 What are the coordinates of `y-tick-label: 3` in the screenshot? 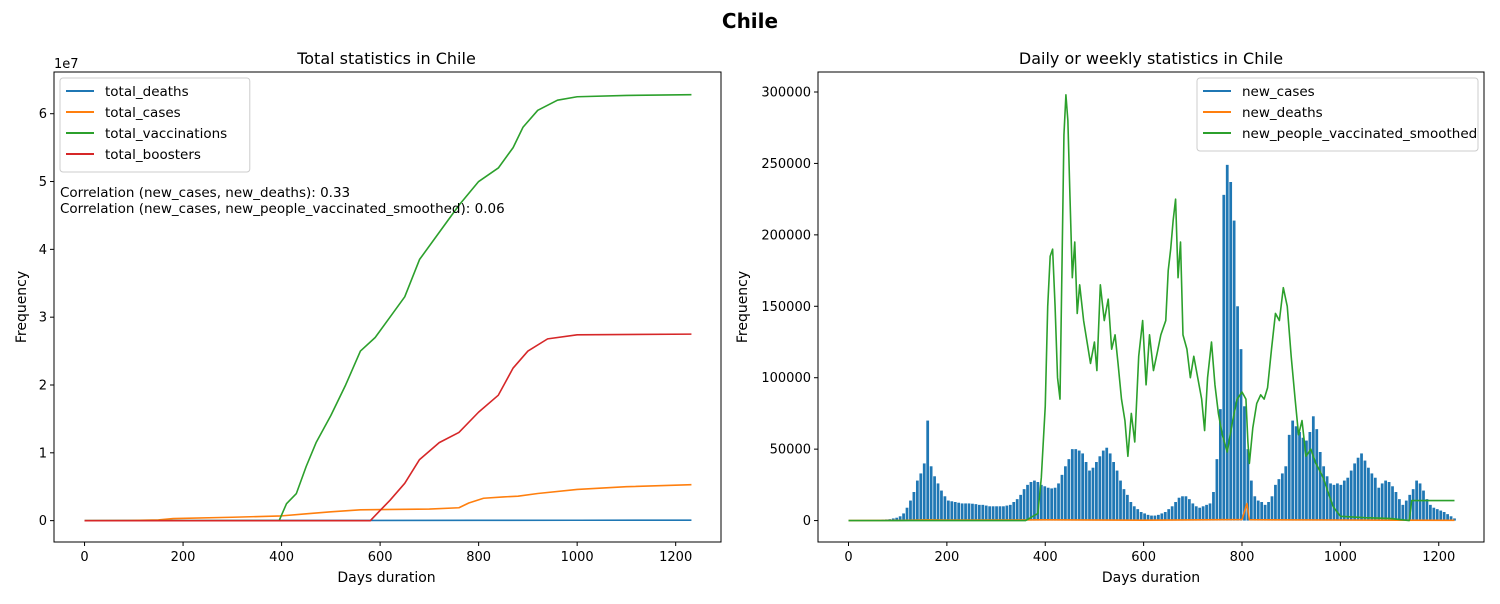 It's located at (43, 318).